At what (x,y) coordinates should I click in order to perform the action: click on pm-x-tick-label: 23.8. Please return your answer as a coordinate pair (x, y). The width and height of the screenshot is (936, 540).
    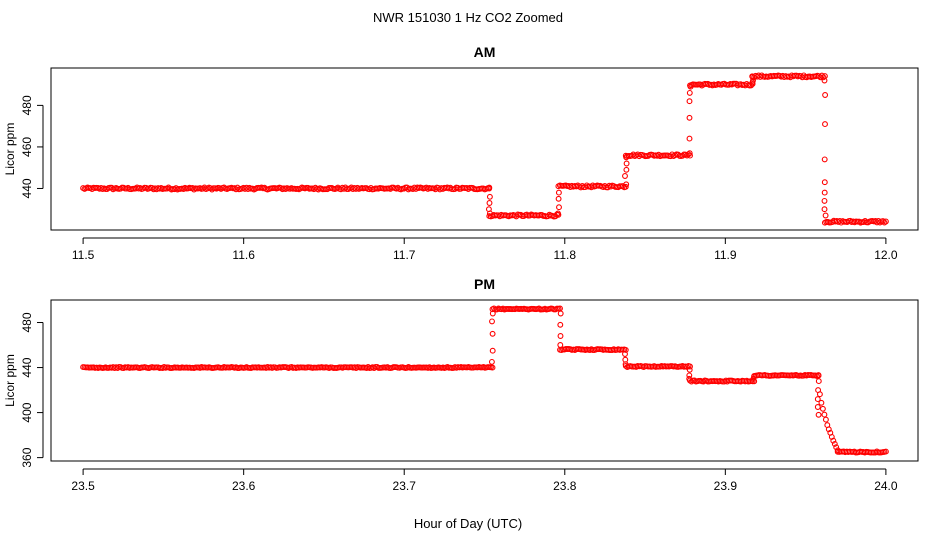
    Looking at the image, I should click on (565, 486).